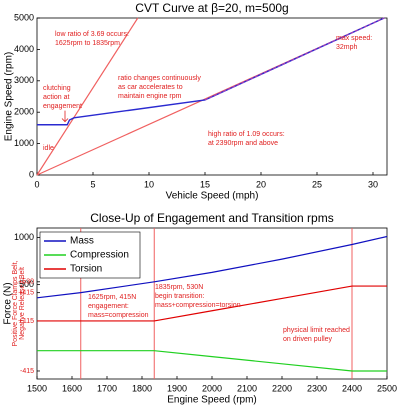 Image resolution: width=400 pixels, height=407 pixels. Describe the element at coordinates (56, 97) in the screenshot. I see `annotation: action at` at that location.